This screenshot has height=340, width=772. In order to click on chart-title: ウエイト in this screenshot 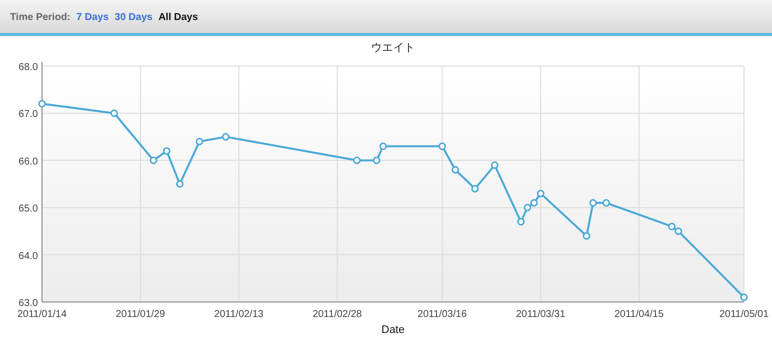, I will do `click(393, 48)`.